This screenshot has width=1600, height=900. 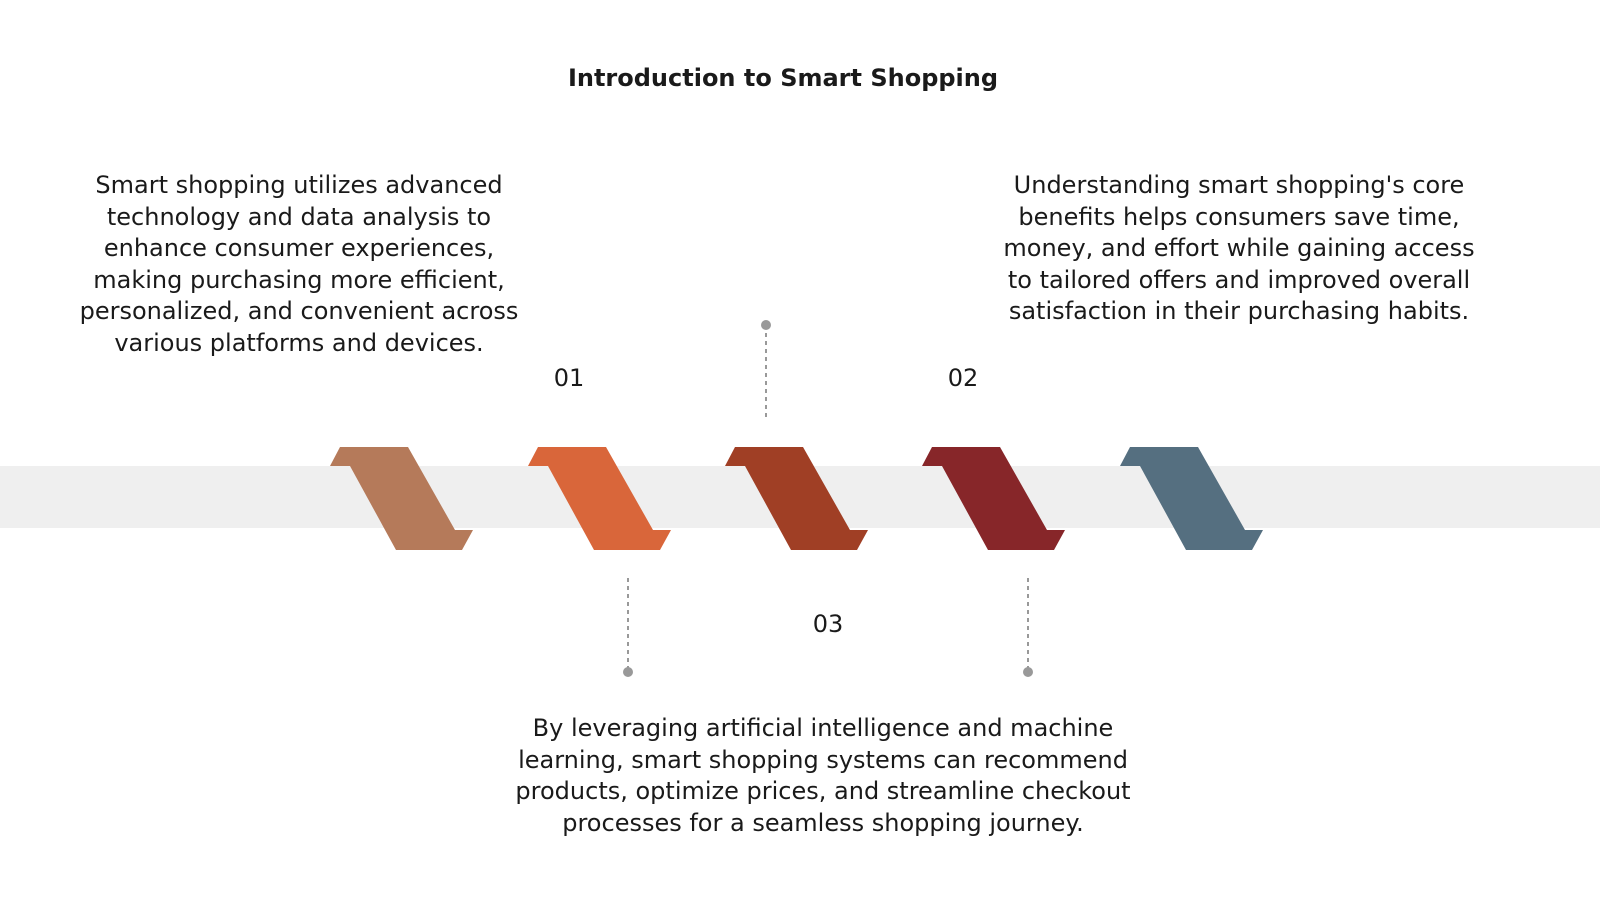 What do you see at coordinates (569, 378) in the screenshot?
I see `item-number: 01` at bounding box center [569, 378].